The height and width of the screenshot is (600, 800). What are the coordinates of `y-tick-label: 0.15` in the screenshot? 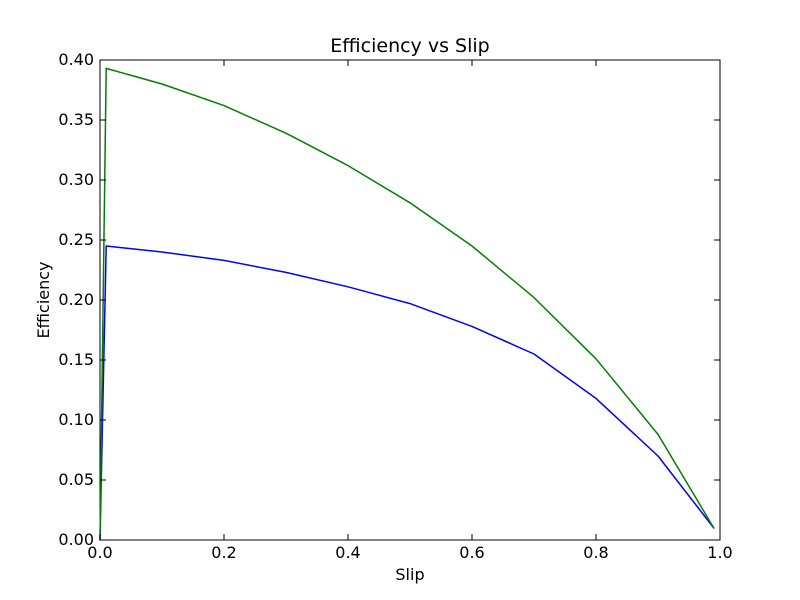 It's located at (76, 359).